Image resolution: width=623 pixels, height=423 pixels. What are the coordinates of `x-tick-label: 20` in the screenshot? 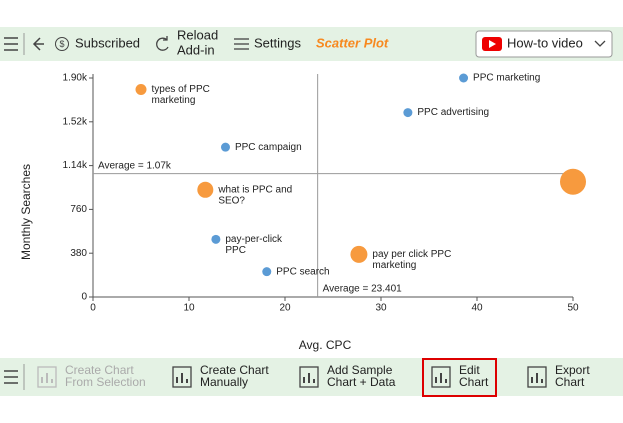 It's located at (285, 308).